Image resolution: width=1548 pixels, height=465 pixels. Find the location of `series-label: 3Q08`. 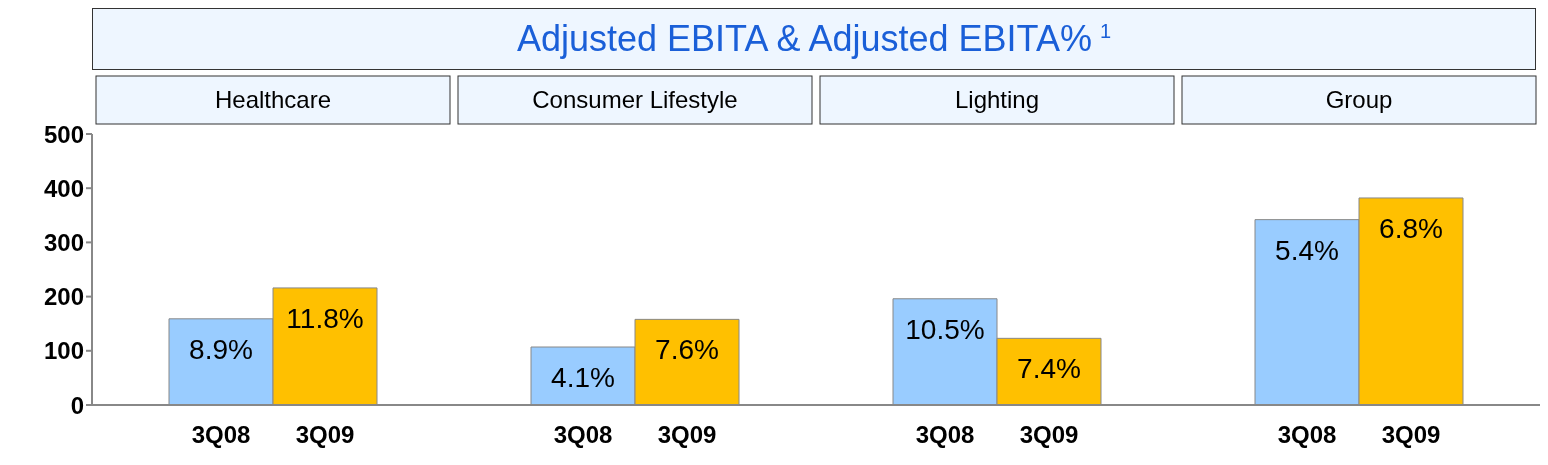

series-label: 3Q08 is located at coordinates (221, 434).